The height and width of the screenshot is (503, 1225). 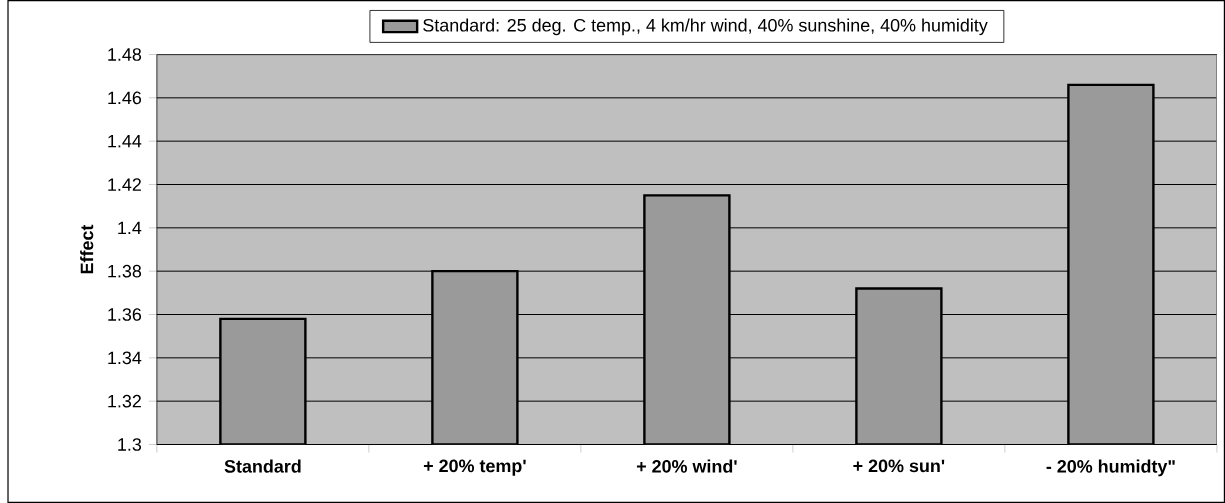 I want to click on x-tick-label: Standard, so click(x=262, y=466).